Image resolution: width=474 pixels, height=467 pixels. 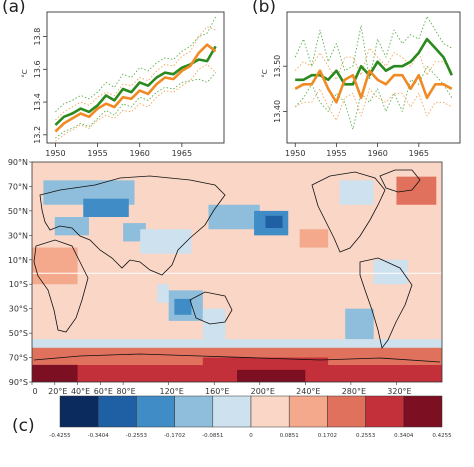 What do you see at coordinates (377, 153) in the screenshot?
I see `x-tick-label-b-2: 1960` at bounding box center [377, 153].